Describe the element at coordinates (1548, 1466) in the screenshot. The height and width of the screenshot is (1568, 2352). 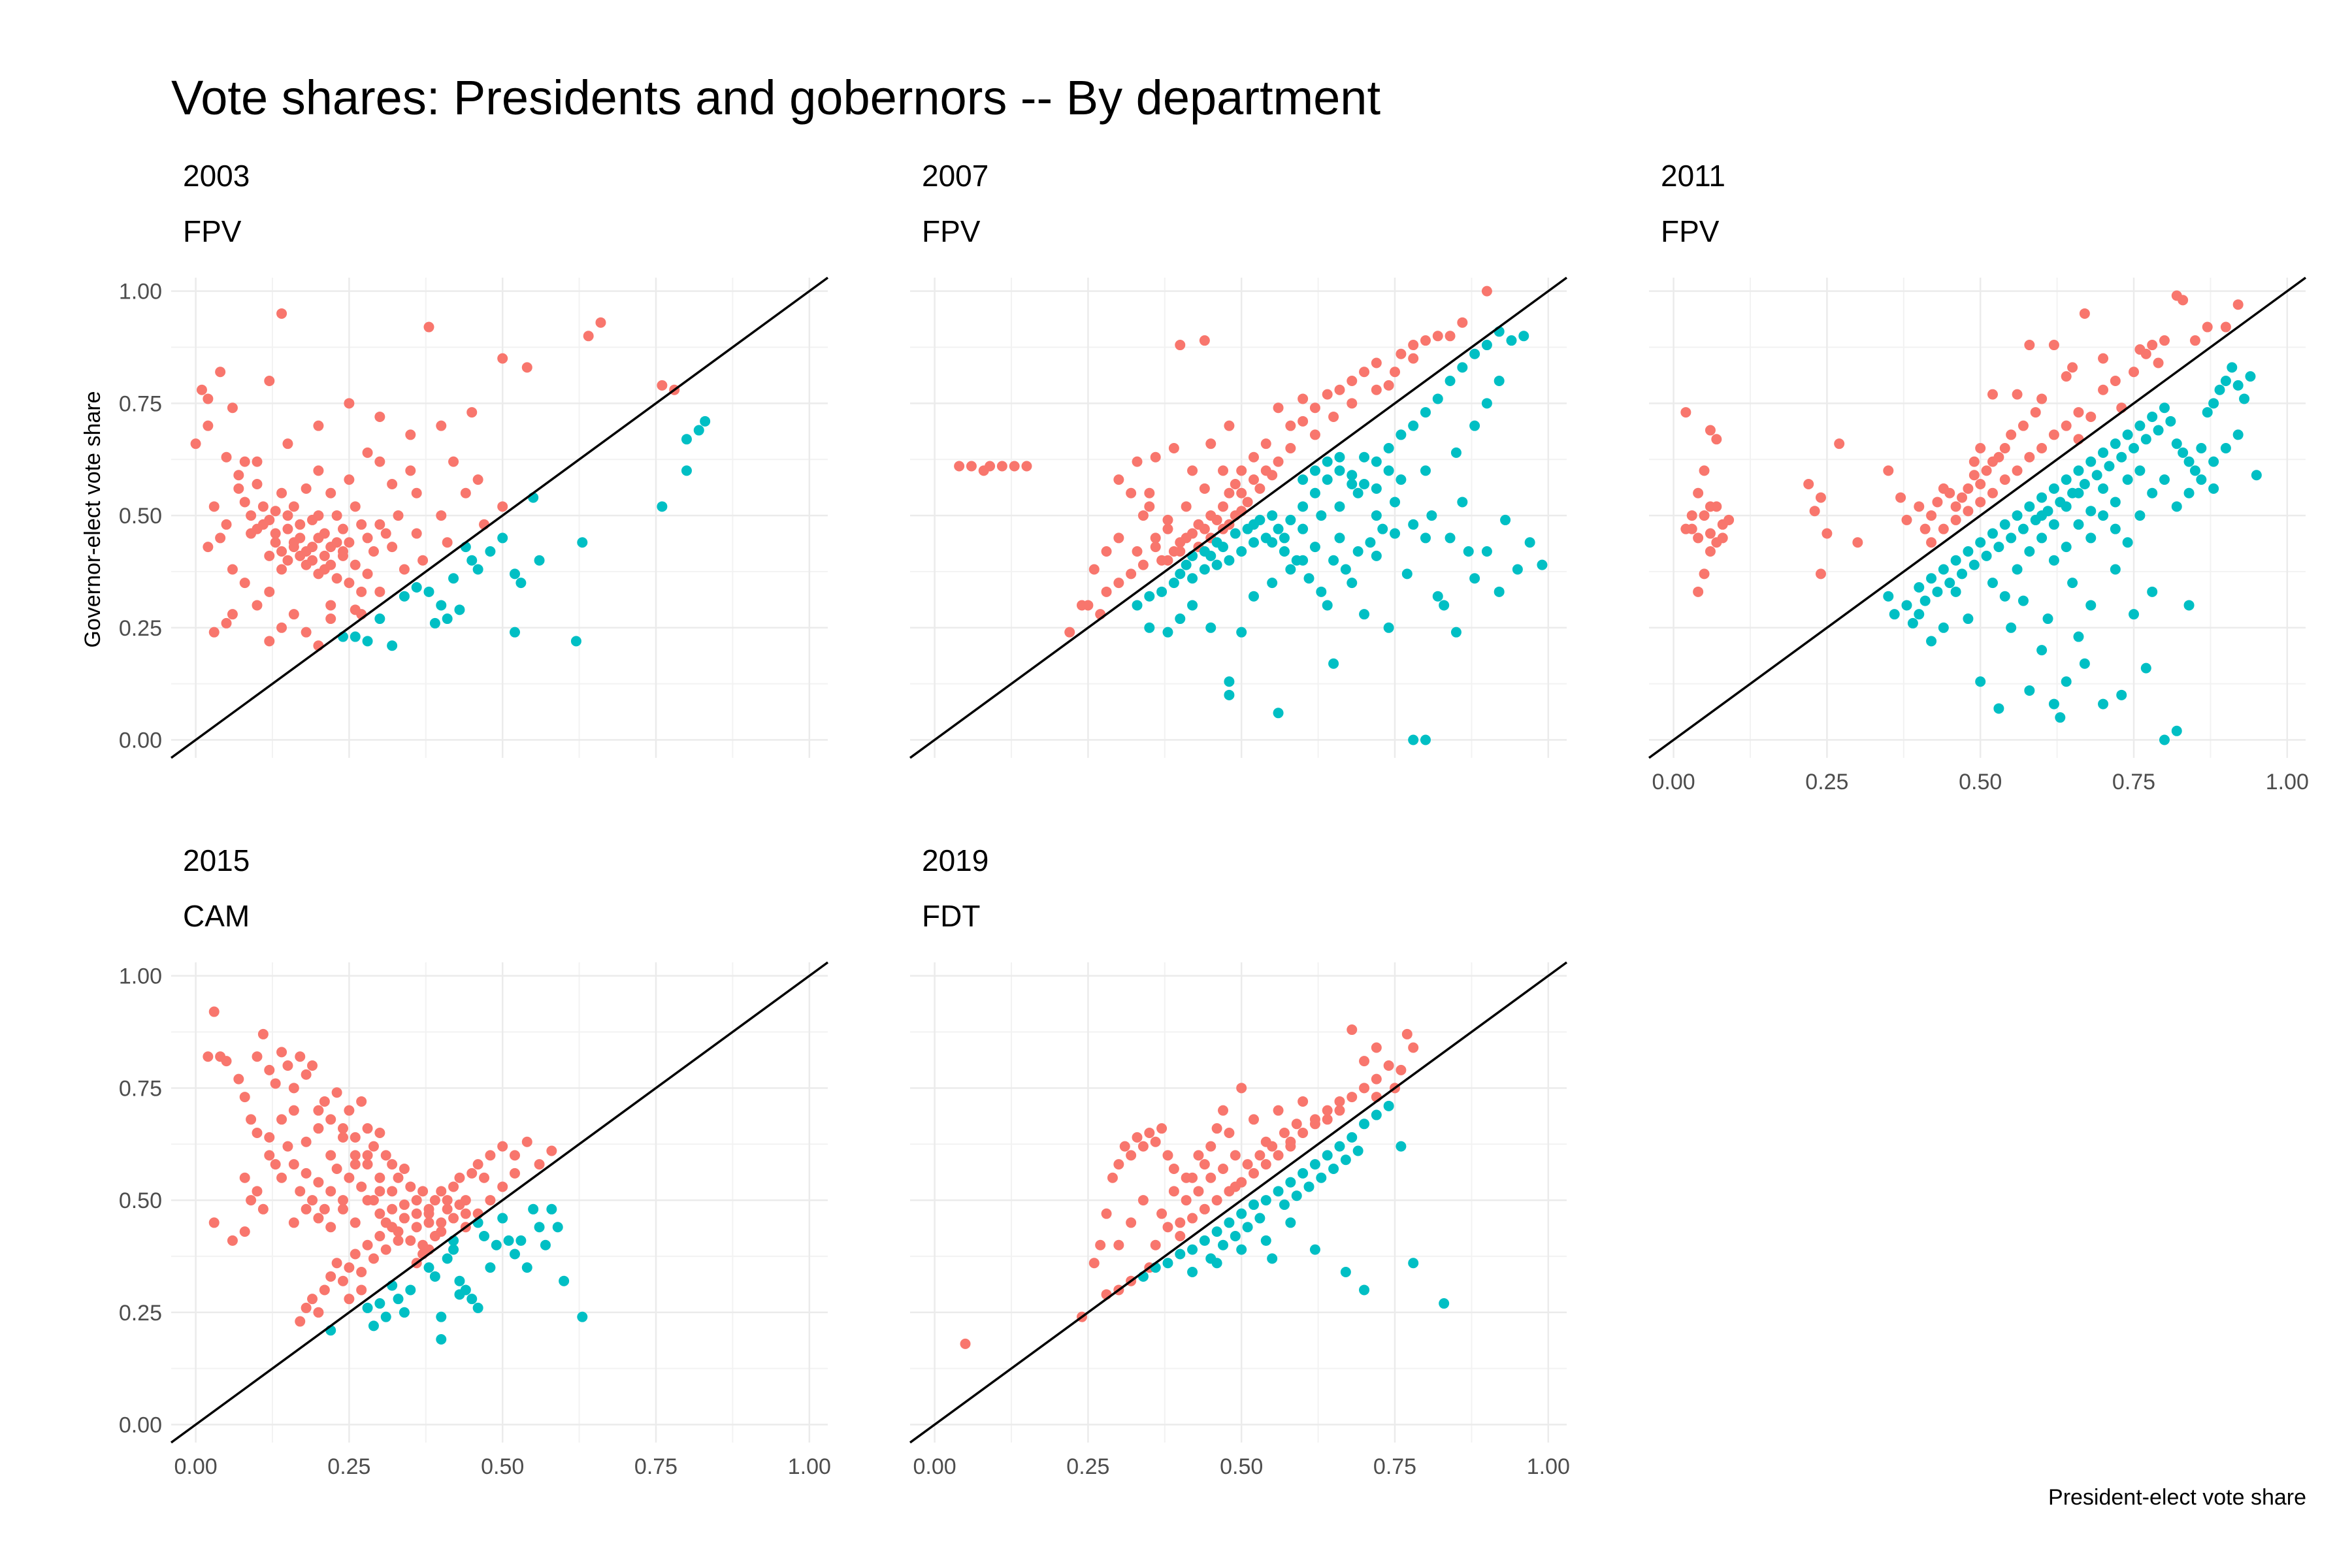
I see `x-tick-label: 1.00` at that location.